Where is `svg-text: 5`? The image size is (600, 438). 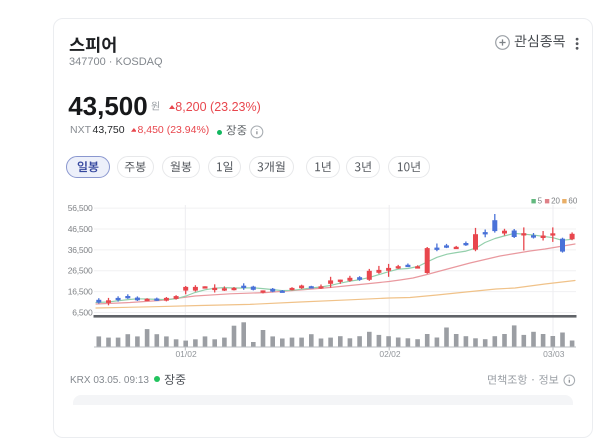 svg-text: 5 is located at coordinates (540, 201).